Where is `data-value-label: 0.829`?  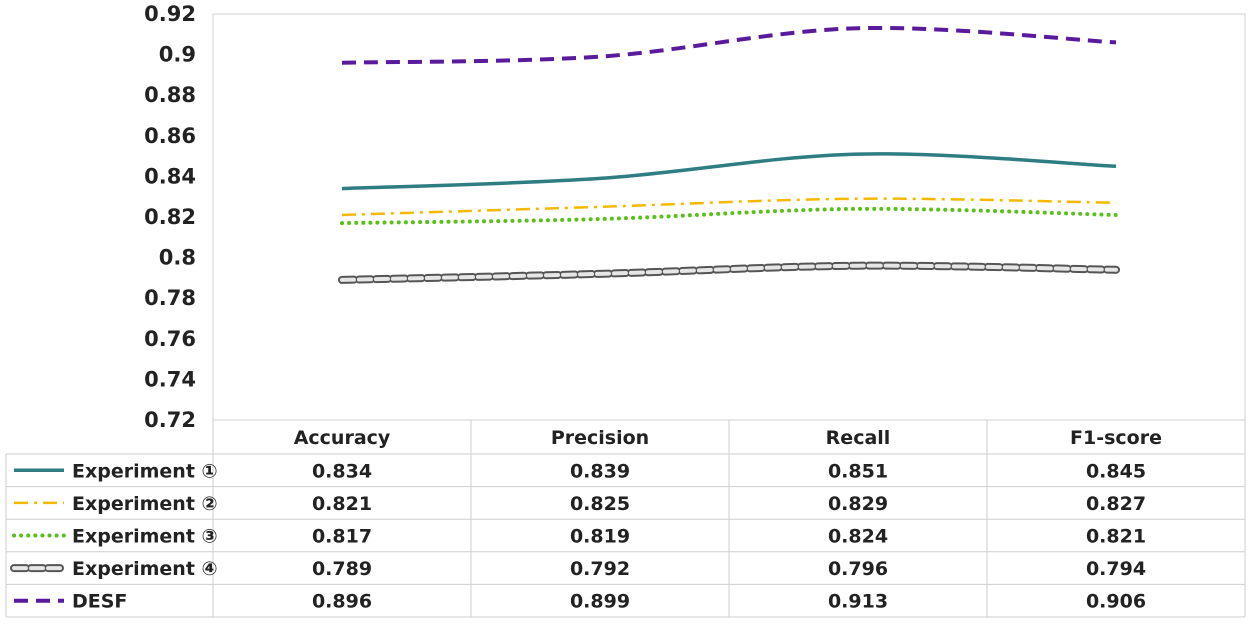
data-value-label: 0.829 is located at coordinates (858, 504).